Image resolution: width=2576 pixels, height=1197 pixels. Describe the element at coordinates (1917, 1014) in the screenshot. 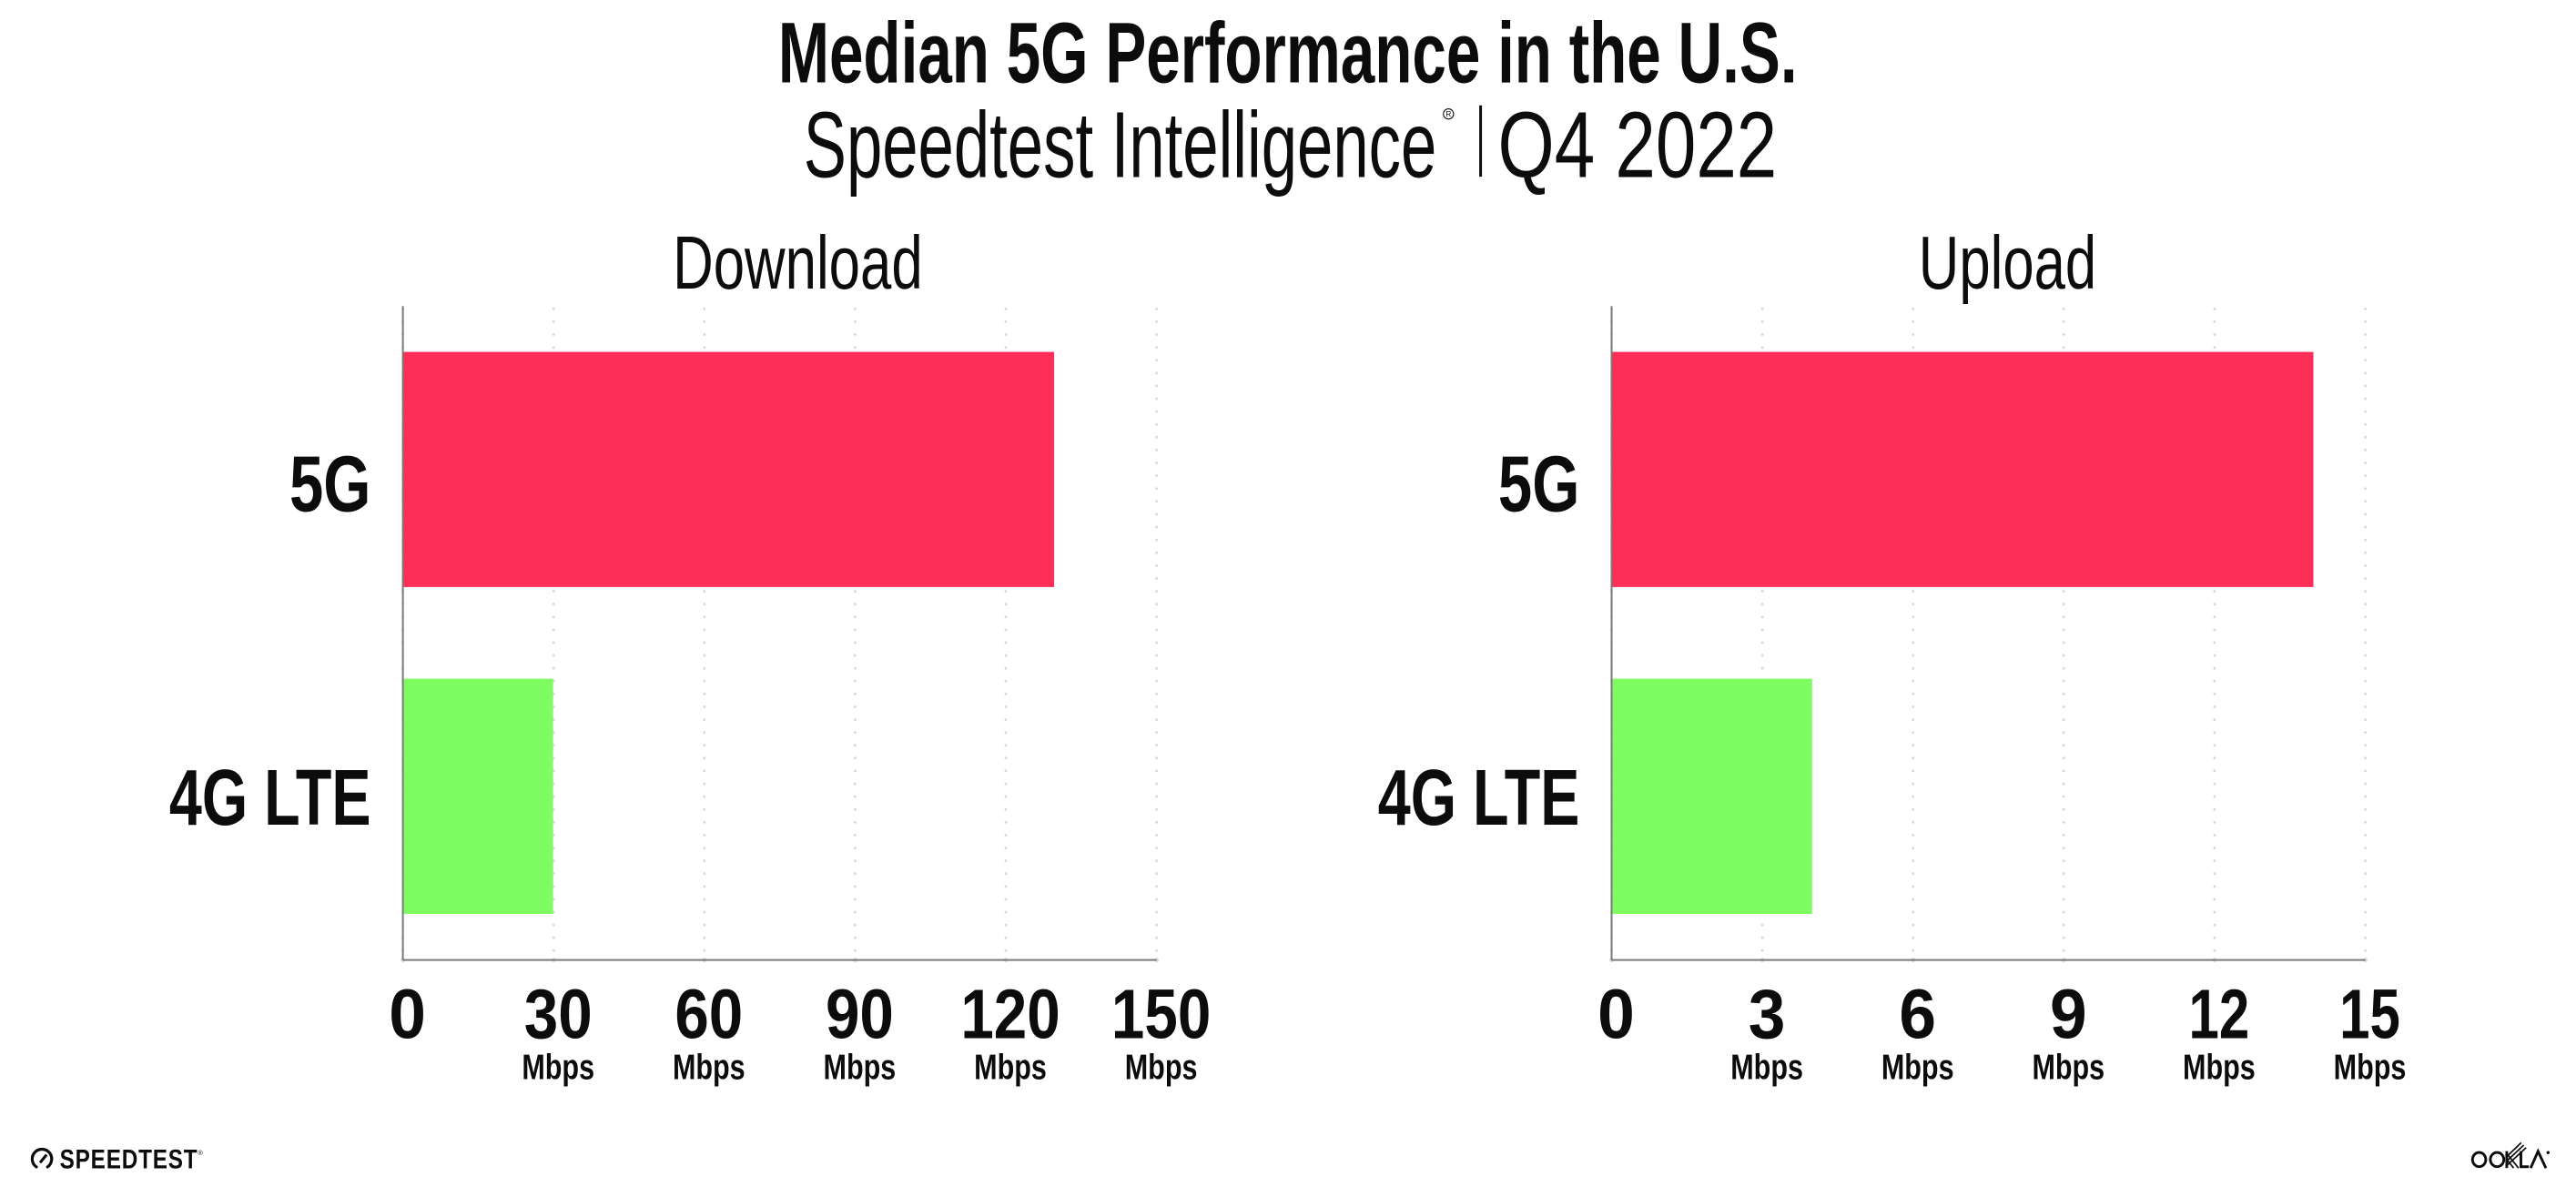

I see `svg-text: 6` at that location.